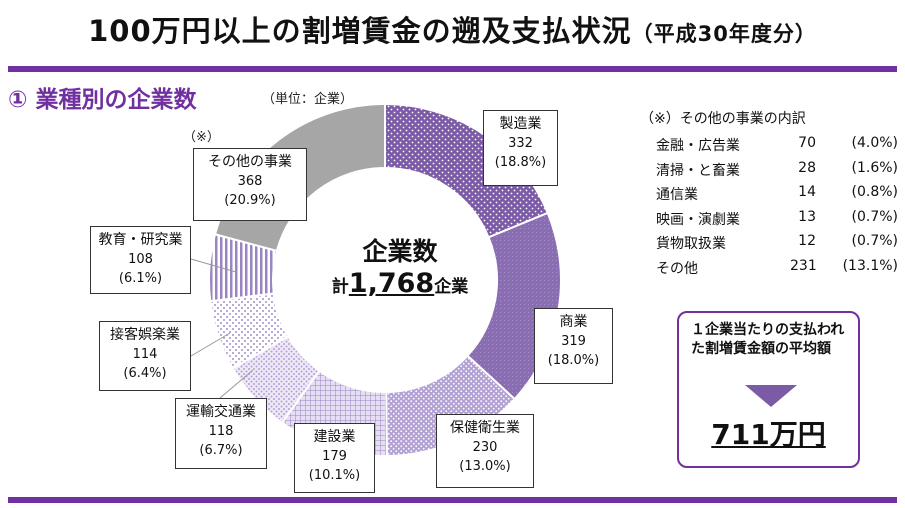 The height and width of the screenshot is (508, 905). Describe the element at coordinates (698, 170) in the screenshot. I see `breakdown-name: 清掃・と畜業` at that location.